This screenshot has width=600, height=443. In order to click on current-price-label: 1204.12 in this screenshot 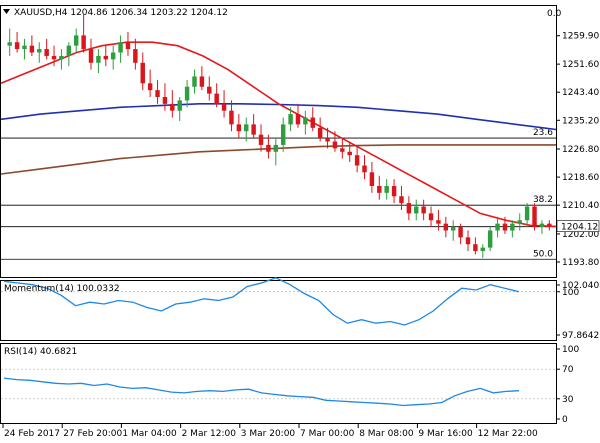, I will do `click(579, 228)`.